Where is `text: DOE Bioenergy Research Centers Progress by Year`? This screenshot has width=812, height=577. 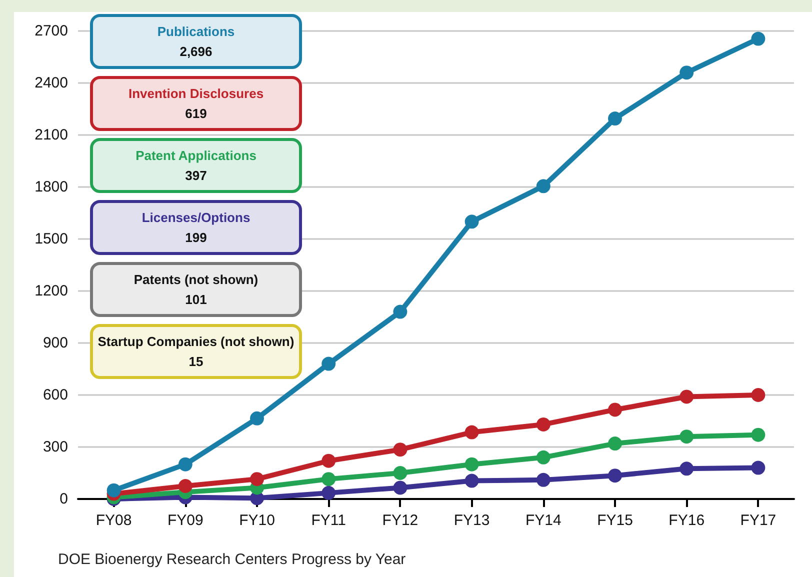 text: DOE Bioenergy Research Centers Progress by Year is located at coordinates (232, 559).